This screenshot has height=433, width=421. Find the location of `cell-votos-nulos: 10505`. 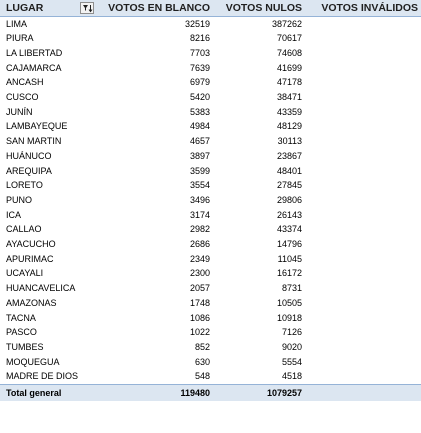

cell-votos-nulos: 10505 is located at coordinates (289, 302).